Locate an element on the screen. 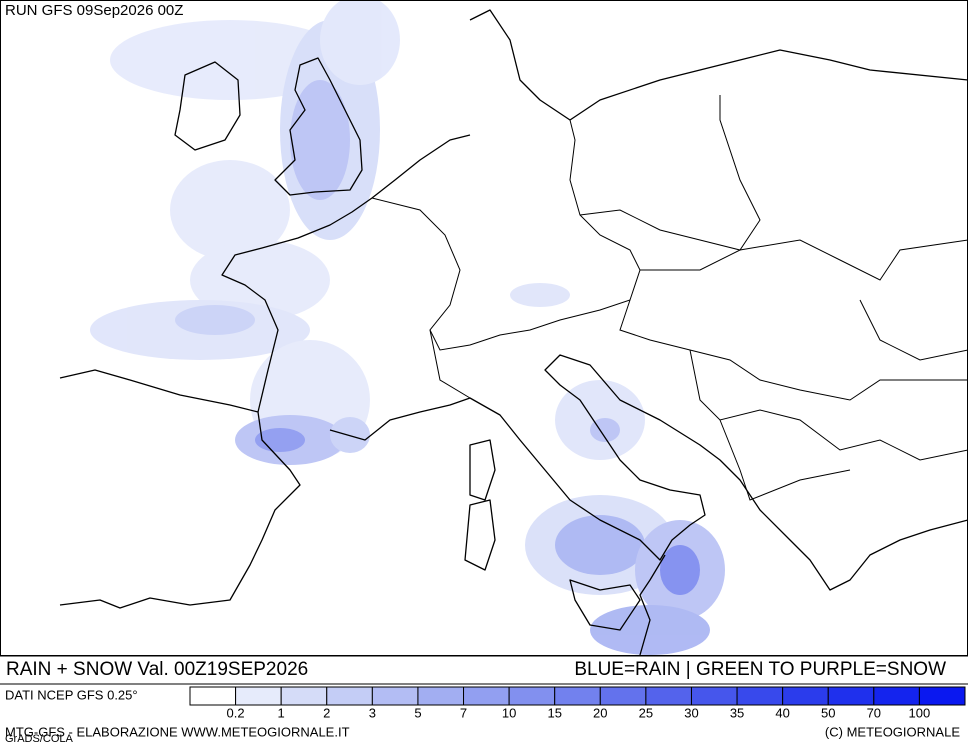 The width and height of the screenshot is (968, 745). legend-label: 20 is located at coordinates (600, 712).